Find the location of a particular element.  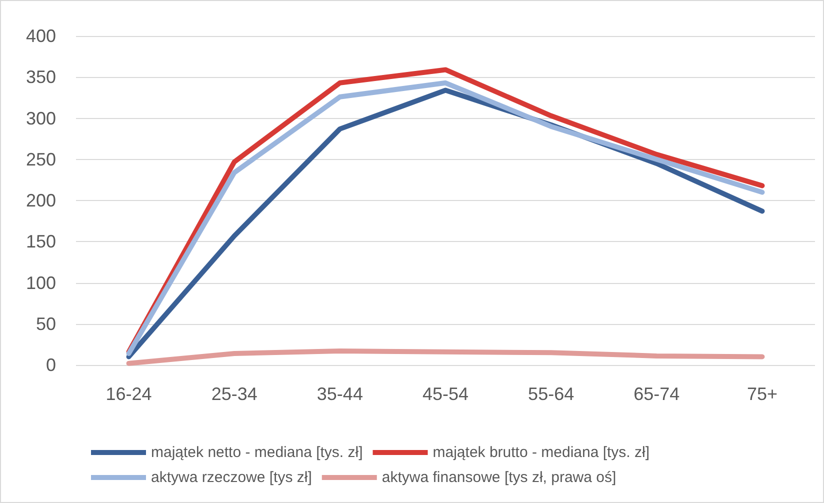

y-tick-label: 350 is located at coordinates (41, 77).